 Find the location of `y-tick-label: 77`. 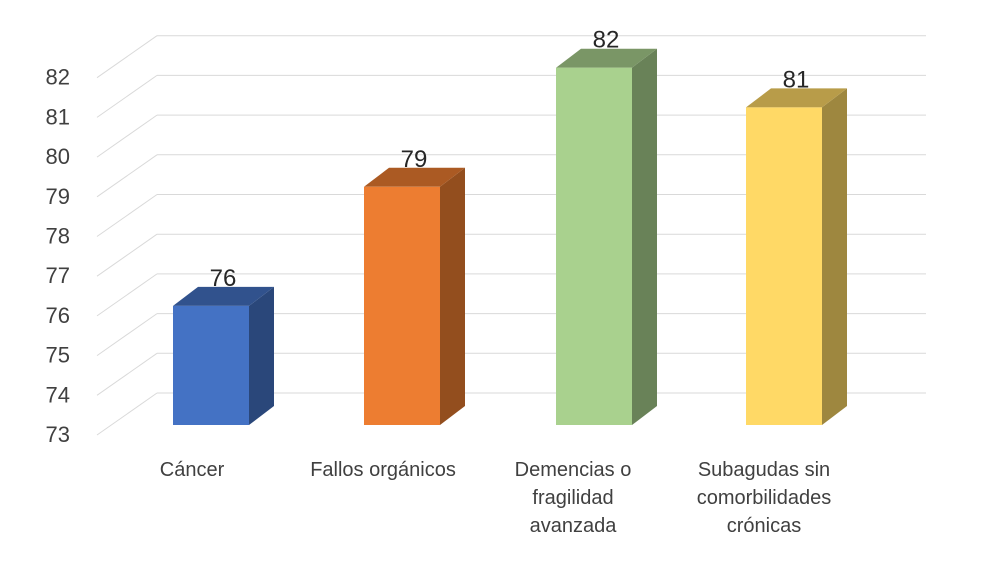

y-tick-label: 77 is located at coordinates (58, 275).